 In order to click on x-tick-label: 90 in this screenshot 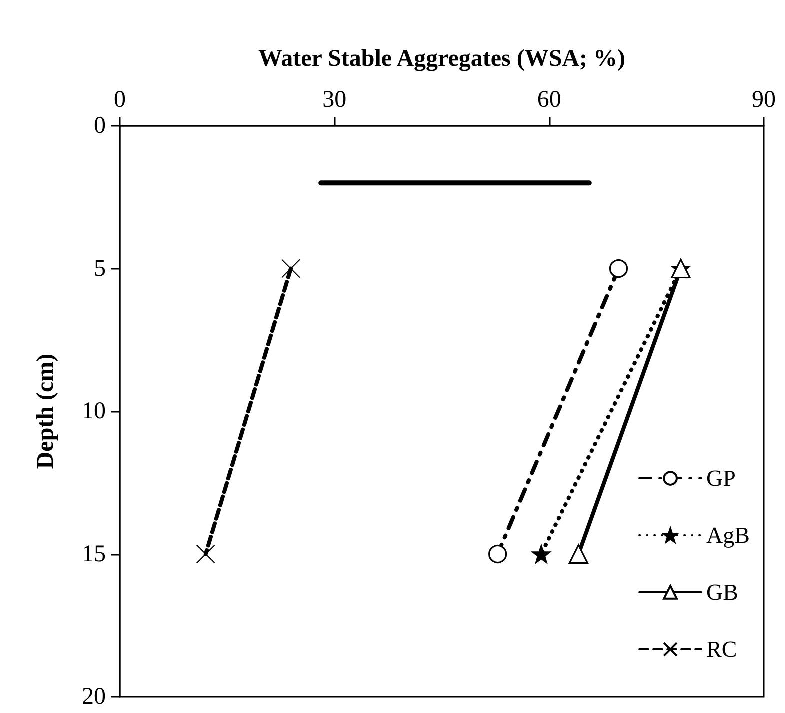, I will do `click(764, 100)`.